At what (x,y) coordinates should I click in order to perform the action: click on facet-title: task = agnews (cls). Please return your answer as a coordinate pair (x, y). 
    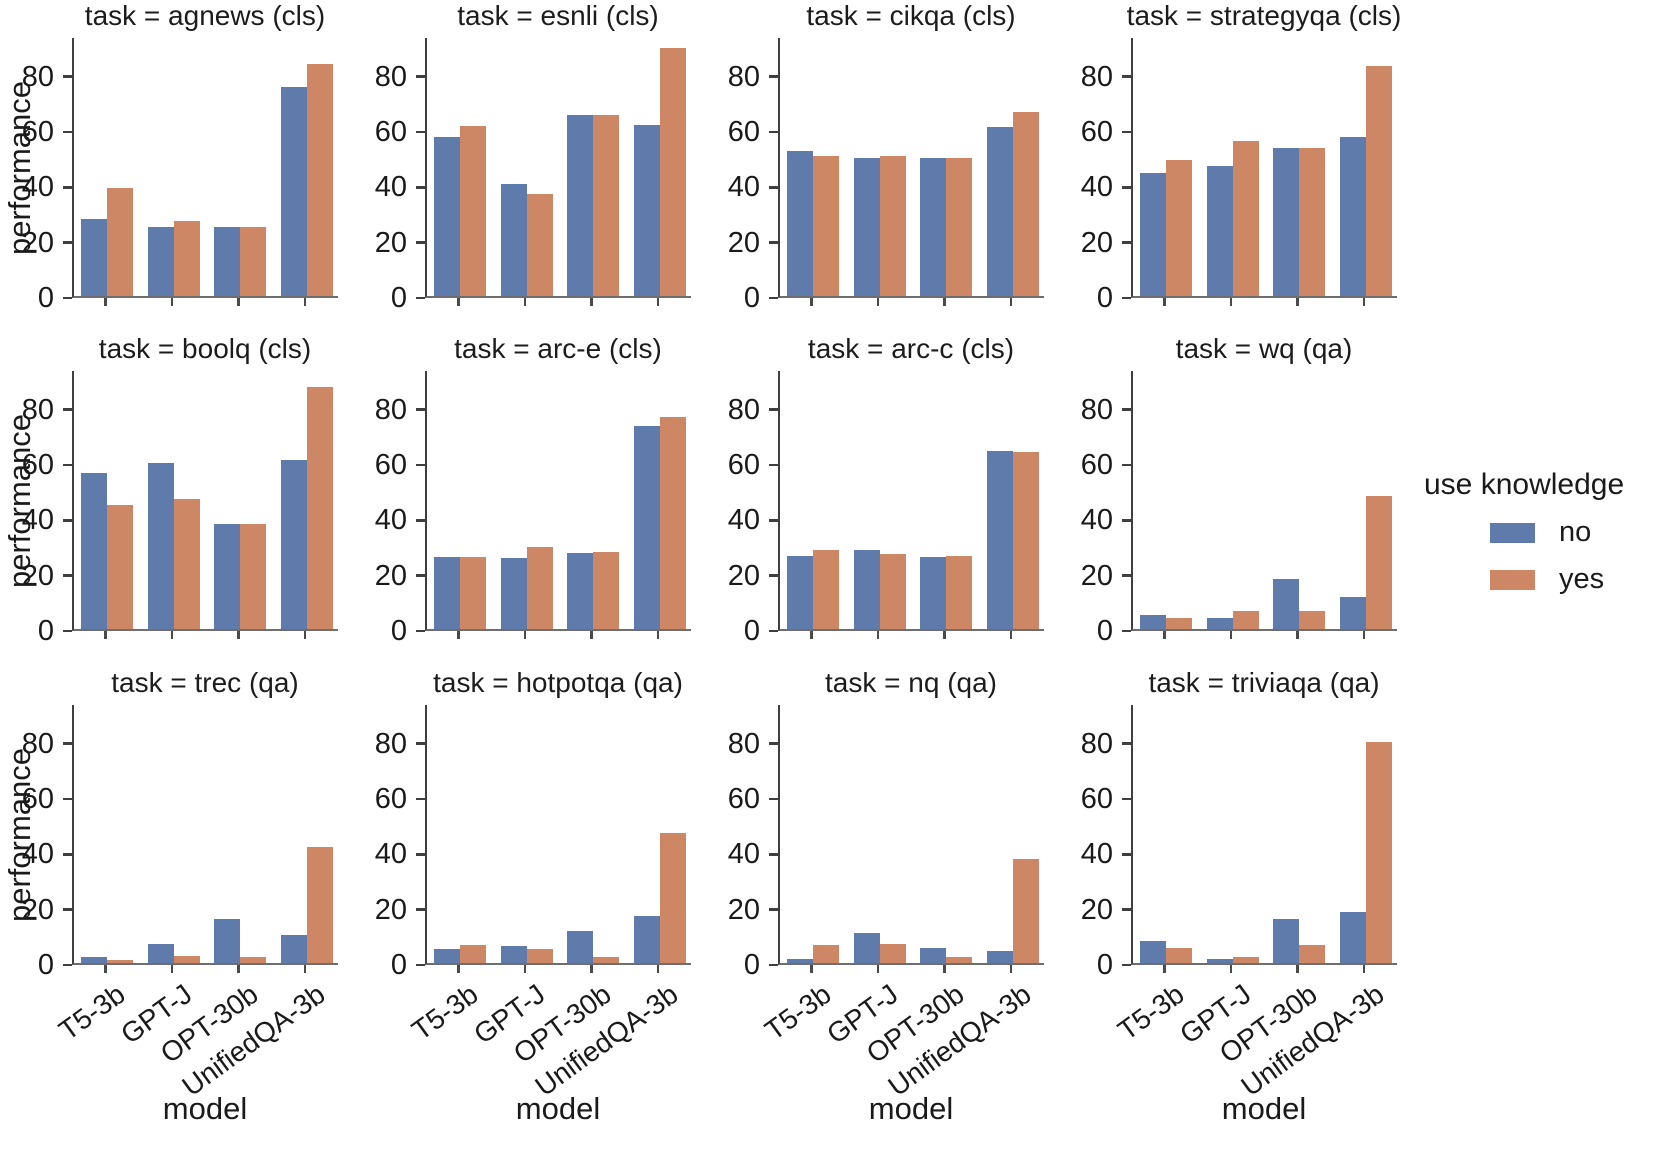
    Looking at the image, I should click on (205, 15).